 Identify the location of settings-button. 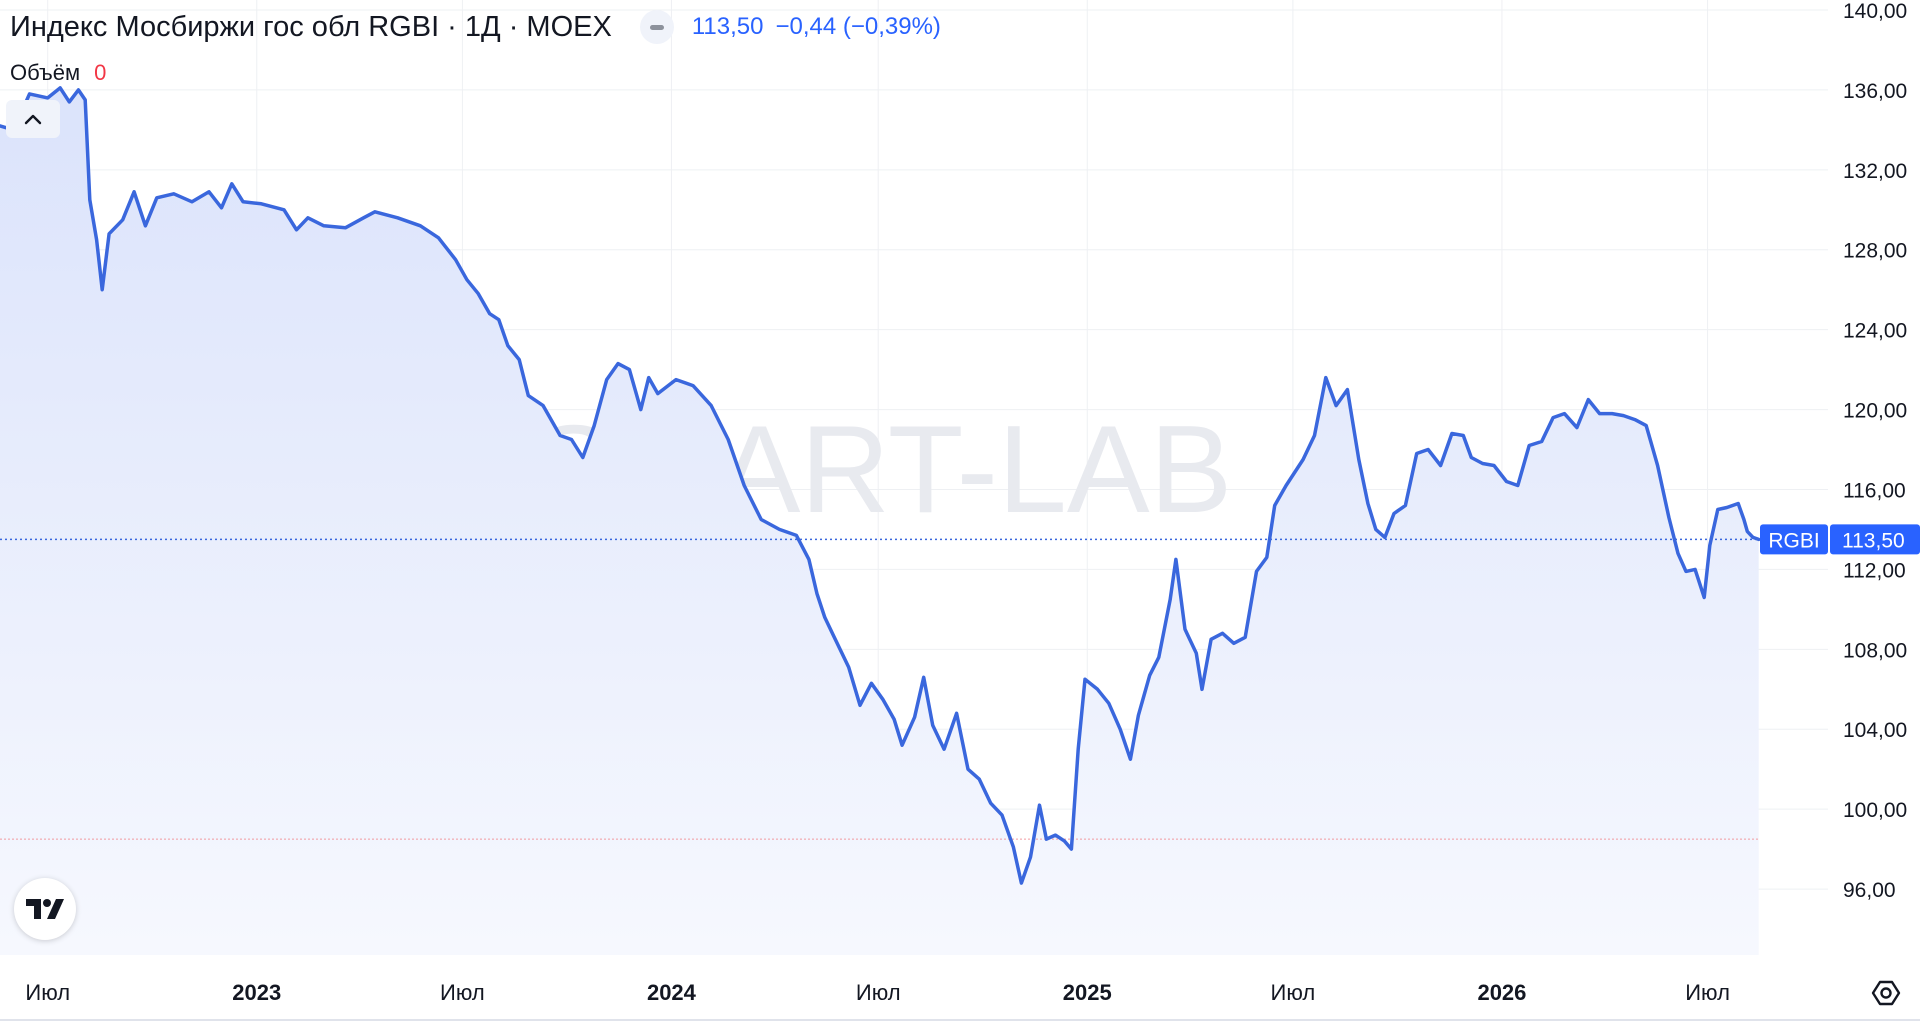
(1886, 993).